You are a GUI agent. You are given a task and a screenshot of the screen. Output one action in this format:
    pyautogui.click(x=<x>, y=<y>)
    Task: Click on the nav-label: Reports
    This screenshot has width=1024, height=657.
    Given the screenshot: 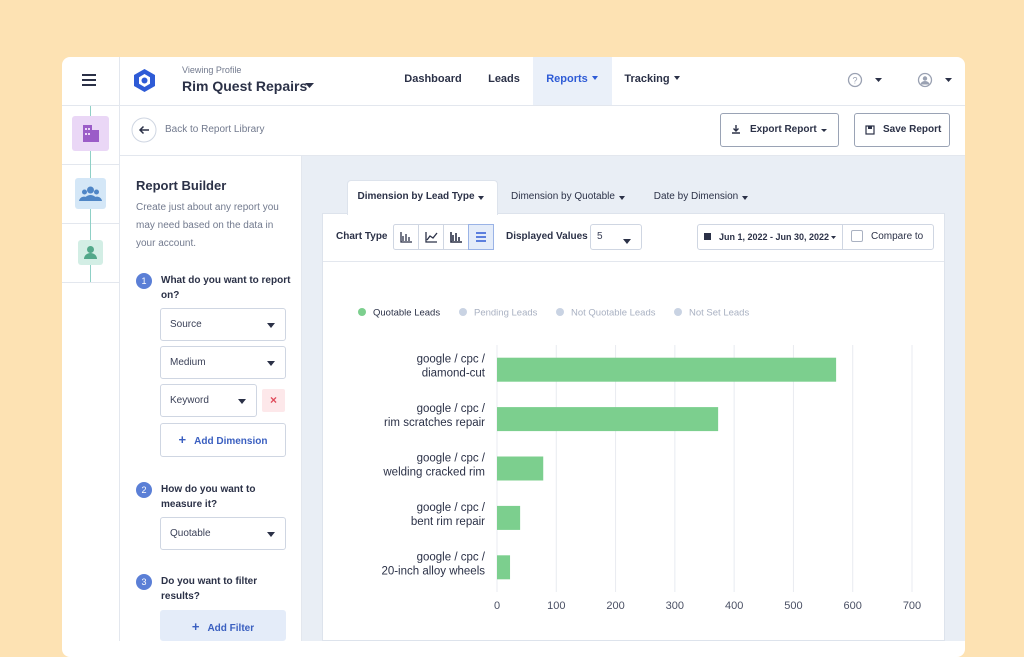 What is the action you would take?
    pyautogui.click(x=567, y=79)
    